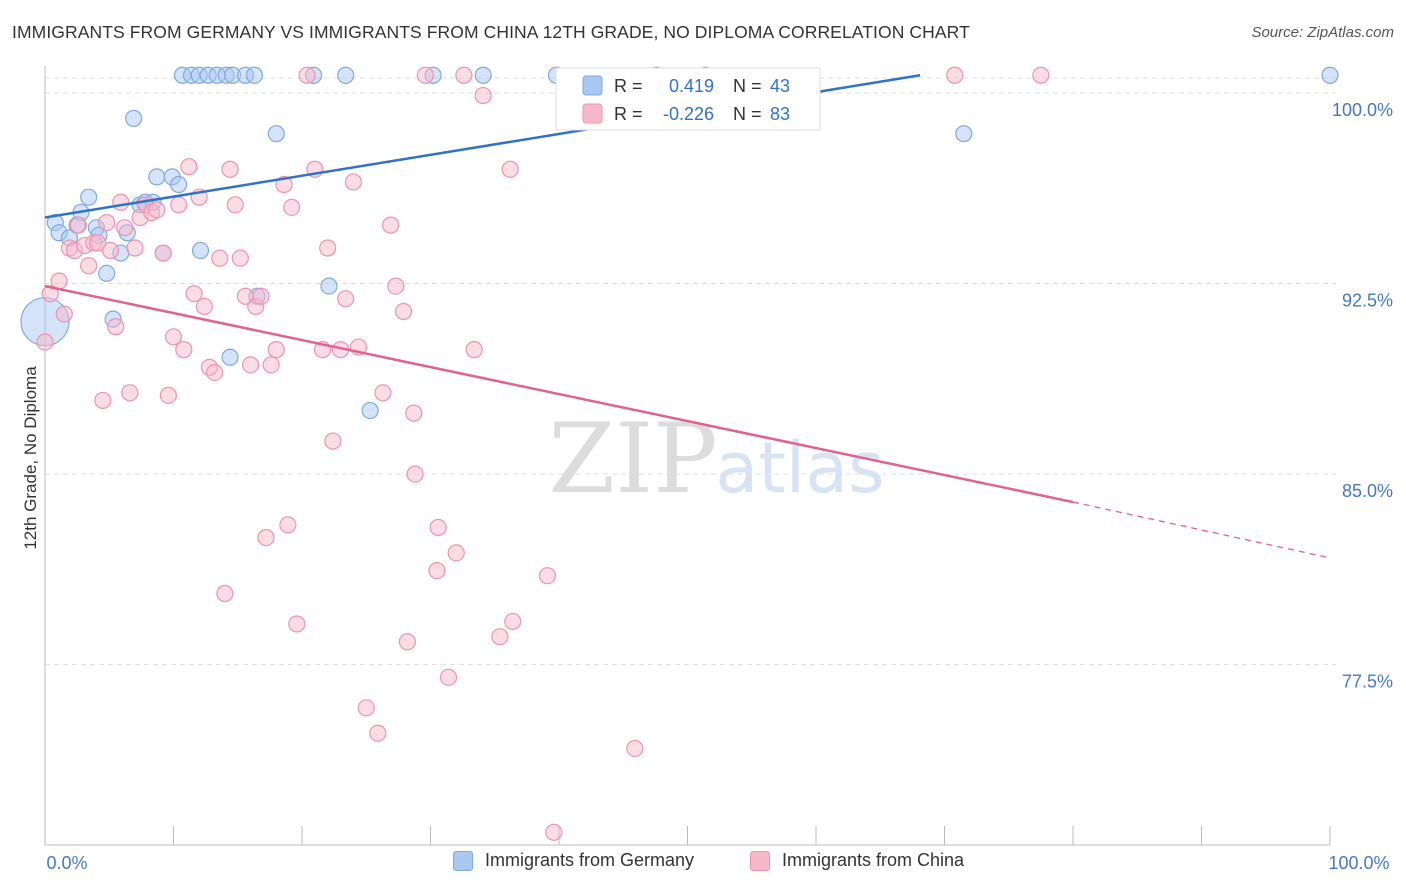 Image resolution: width=1406 pixels, height=892 pixels. What do you see at coordinates (628, 86) in the screenshot?
I see `stats-r-label-germany: R =` at bounding box center [628, 86].